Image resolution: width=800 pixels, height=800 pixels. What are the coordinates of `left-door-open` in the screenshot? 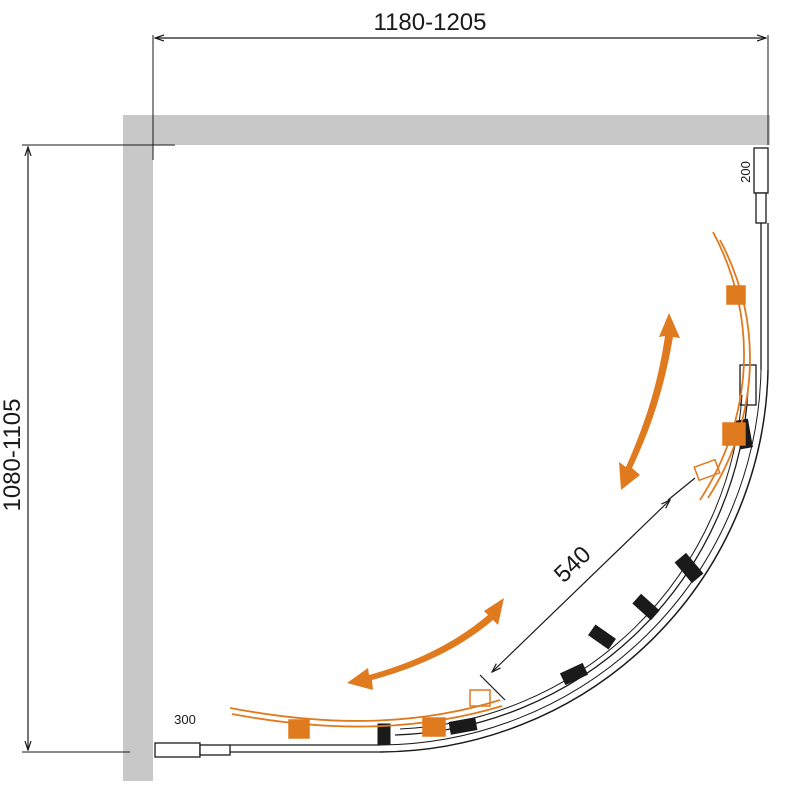 It's located at (365, 710).